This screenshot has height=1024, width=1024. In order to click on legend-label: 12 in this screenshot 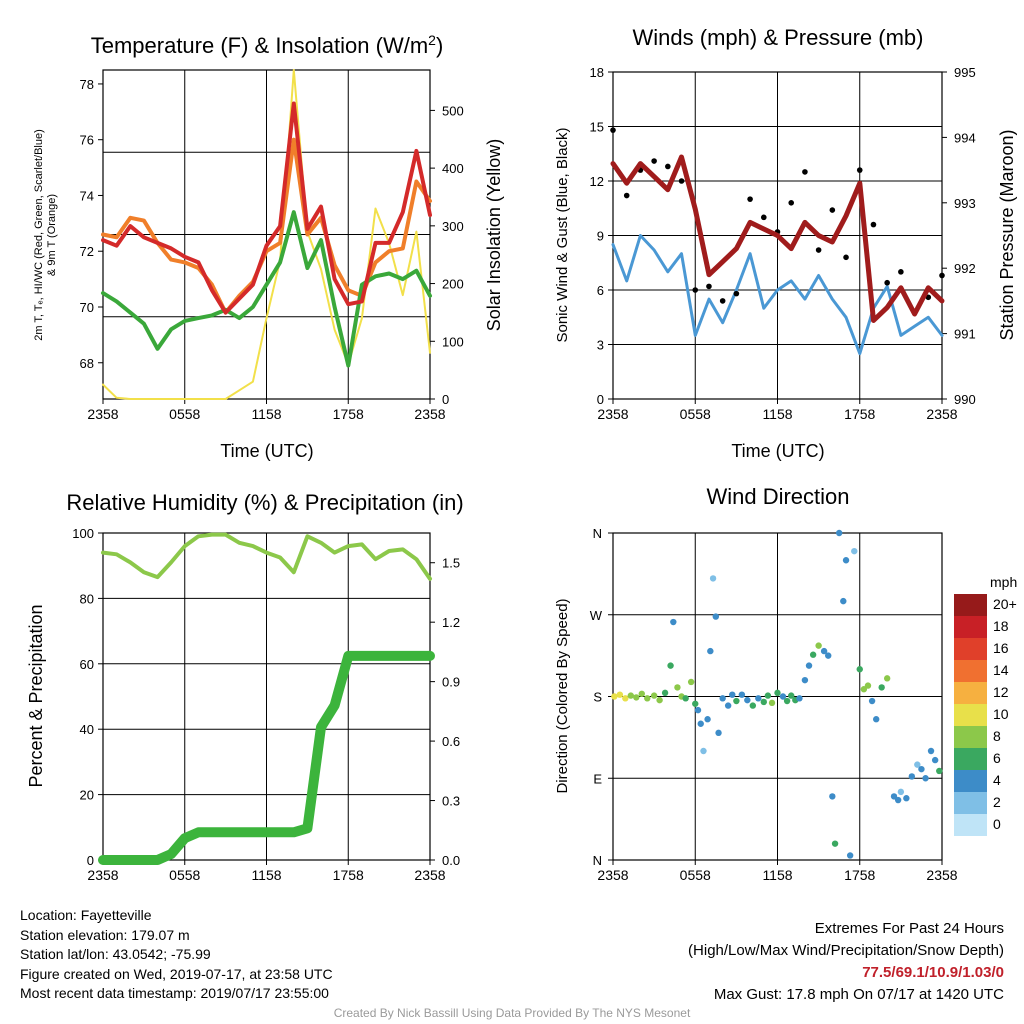, I will do `click(1001, 692)`.